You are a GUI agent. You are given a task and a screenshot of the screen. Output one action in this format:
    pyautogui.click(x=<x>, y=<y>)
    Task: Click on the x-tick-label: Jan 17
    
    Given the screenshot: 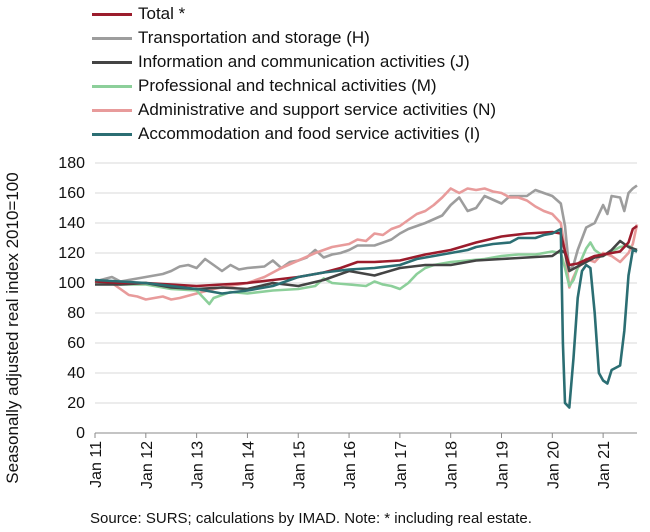 What is the action you would take?
    pyautogui.click(x=401, y=465)
    